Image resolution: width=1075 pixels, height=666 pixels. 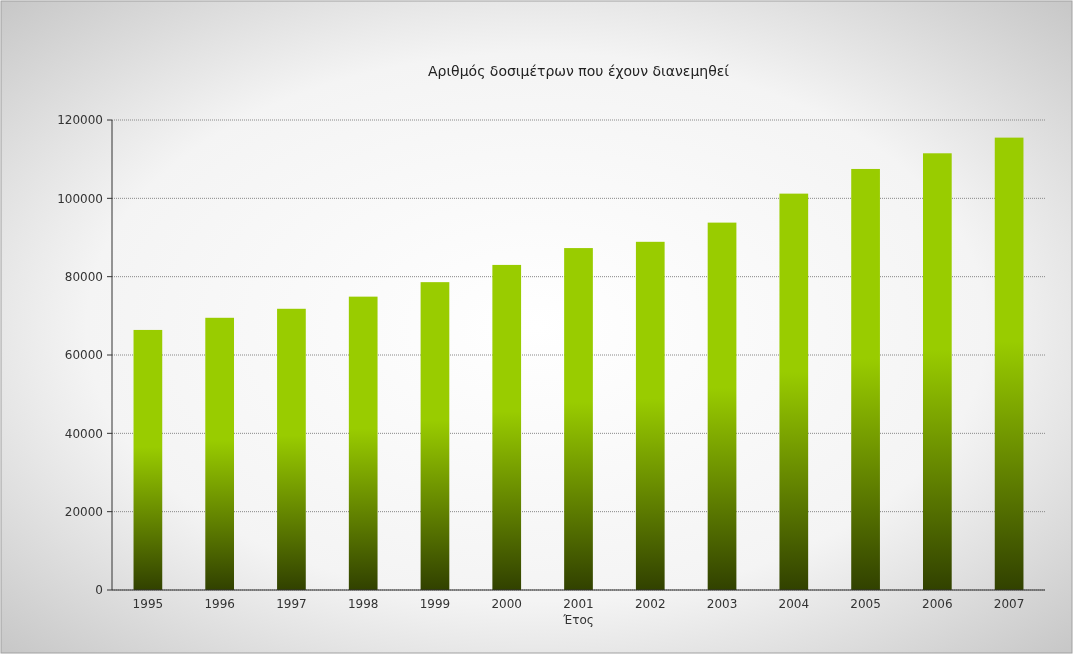 What do you see at coordinates (794, 604) in the screenshot?
I see `x-tick-label: 2004` at bounding box center [794, 604].